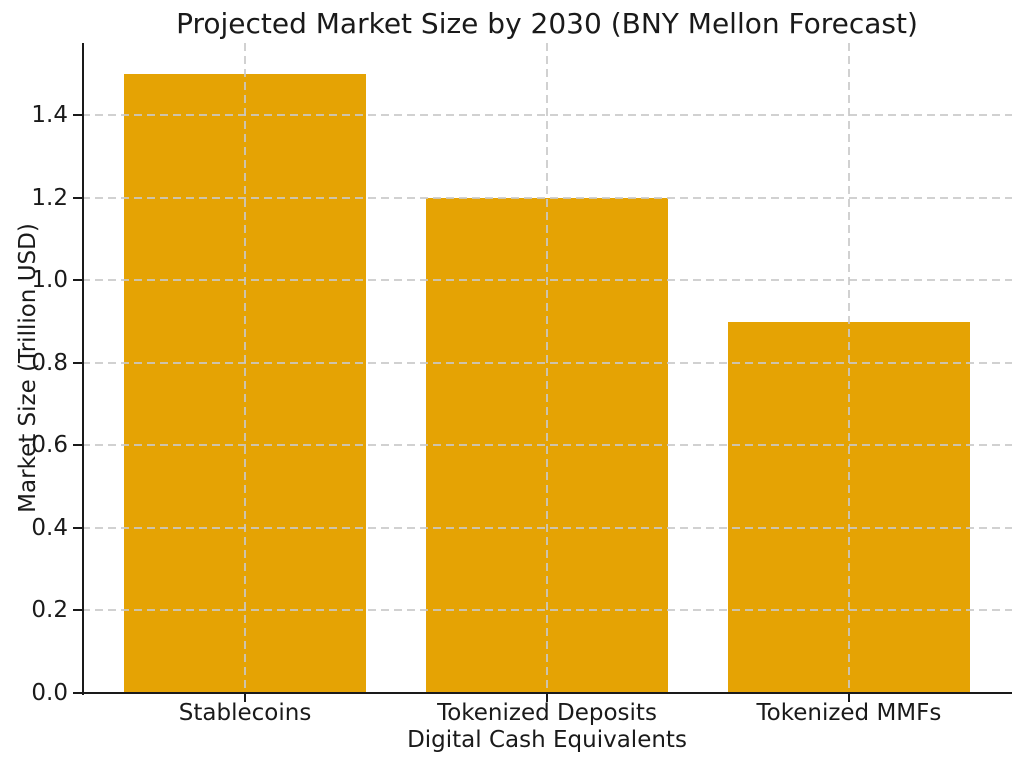 This screenshot has height=765, width=1024. Describe the element at coordinates (49, 445) in the screenshot. I see `y-tick-label: 0.6` at that location.